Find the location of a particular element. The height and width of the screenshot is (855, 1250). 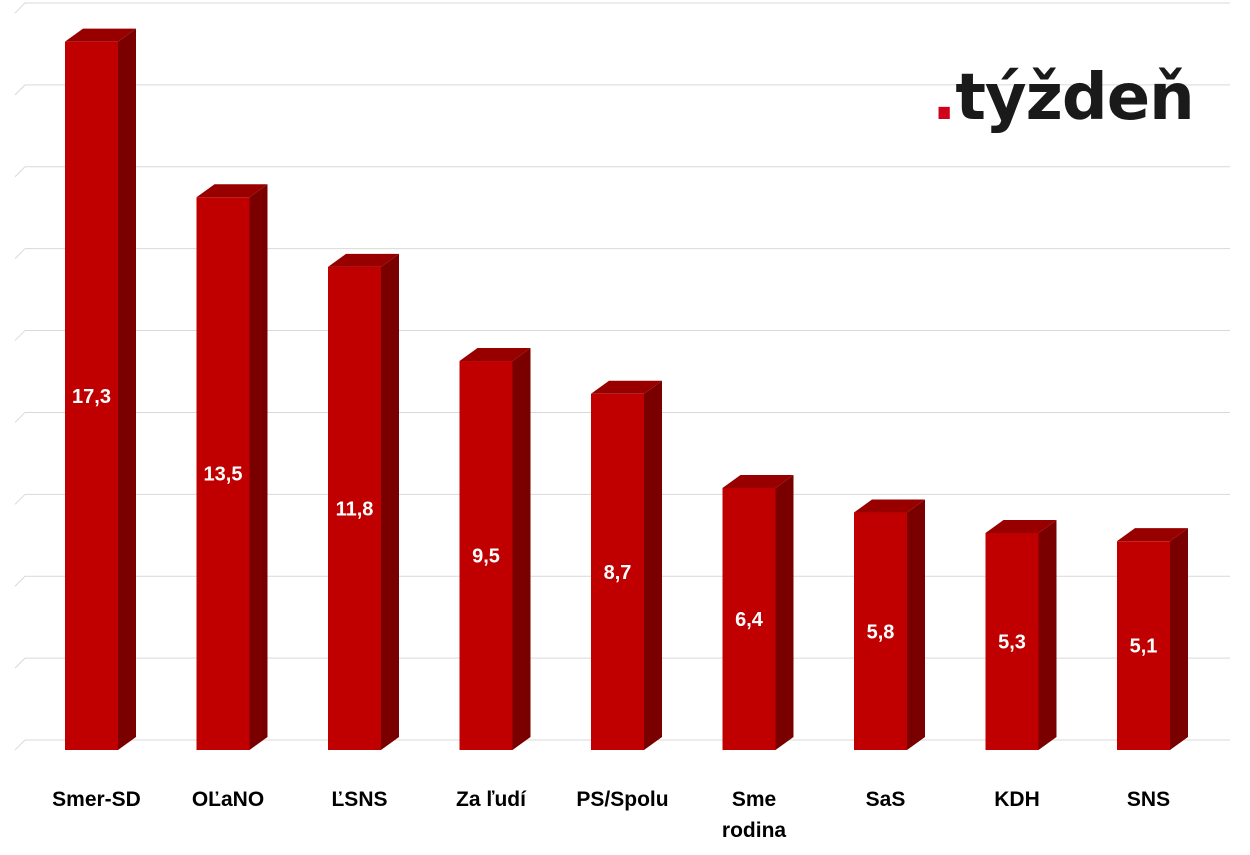

brand-logo: .týždeň is located at coordinates (1063, 98).